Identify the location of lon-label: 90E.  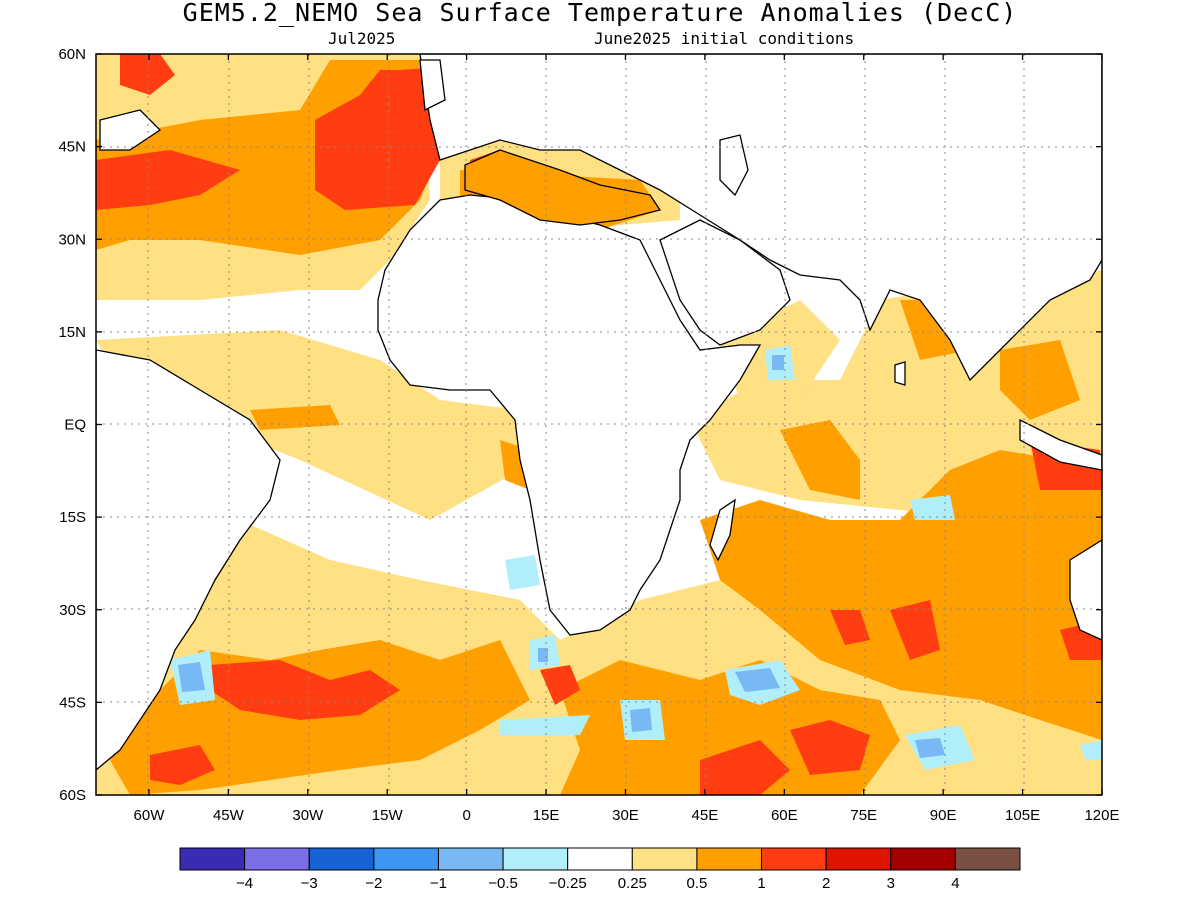
(943, 815).